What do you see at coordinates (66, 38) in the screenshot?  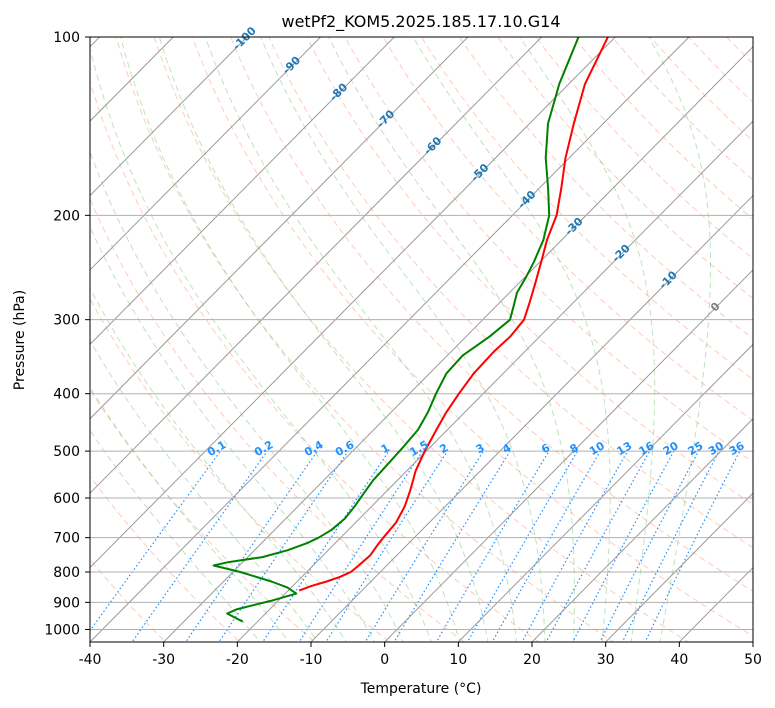 I see `y-tick-label: 100` at bounding box center [66, 38].